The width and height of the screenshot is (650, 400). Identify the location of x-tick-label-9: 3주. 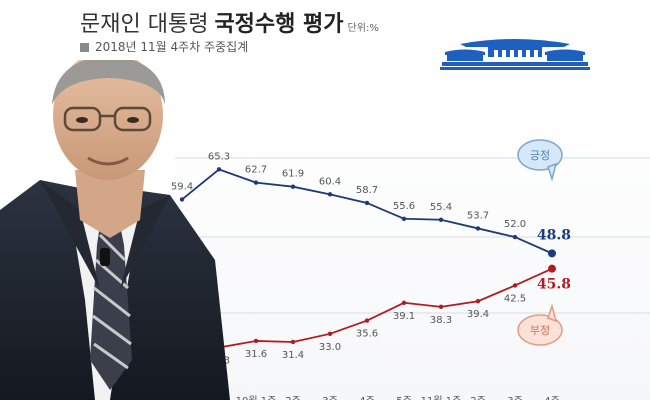
(515, 398).